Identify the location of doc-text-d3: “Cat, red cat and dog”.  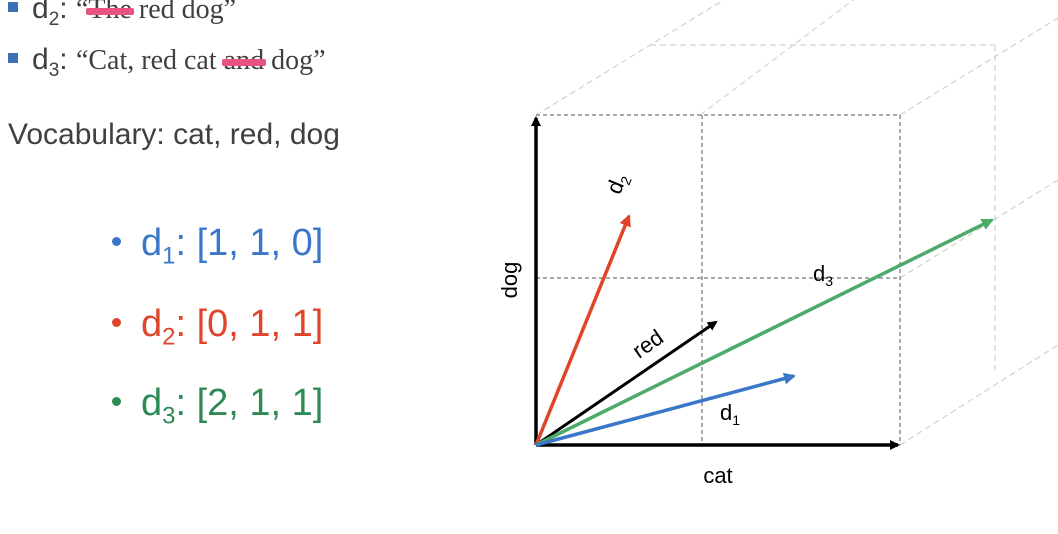
(200, 60).